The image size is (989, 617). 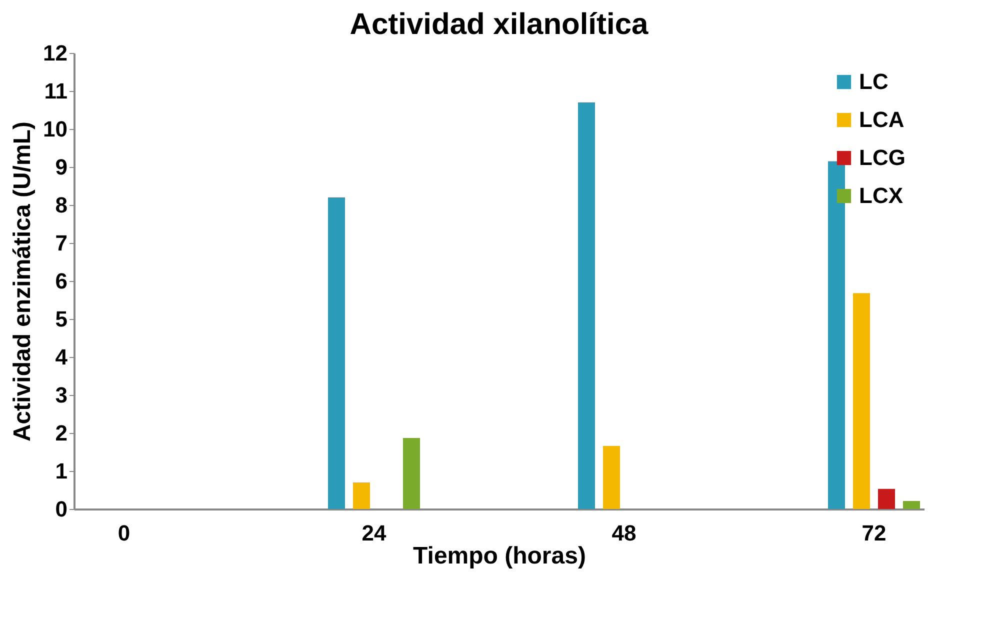 What do you see at coordinates (874, 533) in the screenshot?
I see `x-tick-label: 72` at bounding box center [874, 533].